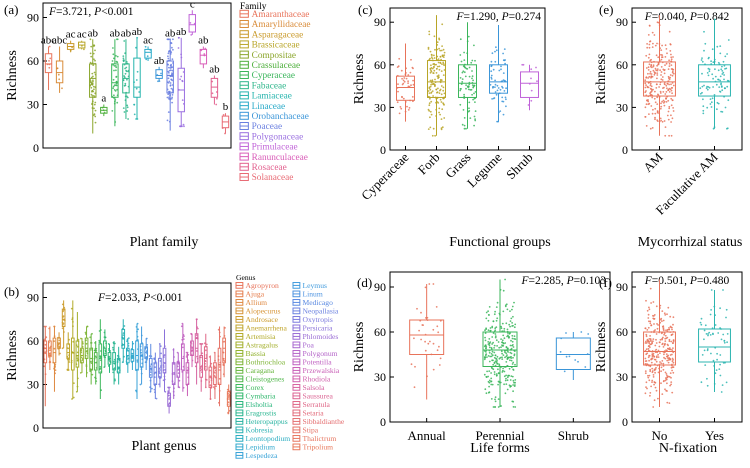 The image size is (750, 468). What do you see at coordinates (622, 65) in the screenshot?
I see `y-tick-label: 60` at bounding box center [622, 65].